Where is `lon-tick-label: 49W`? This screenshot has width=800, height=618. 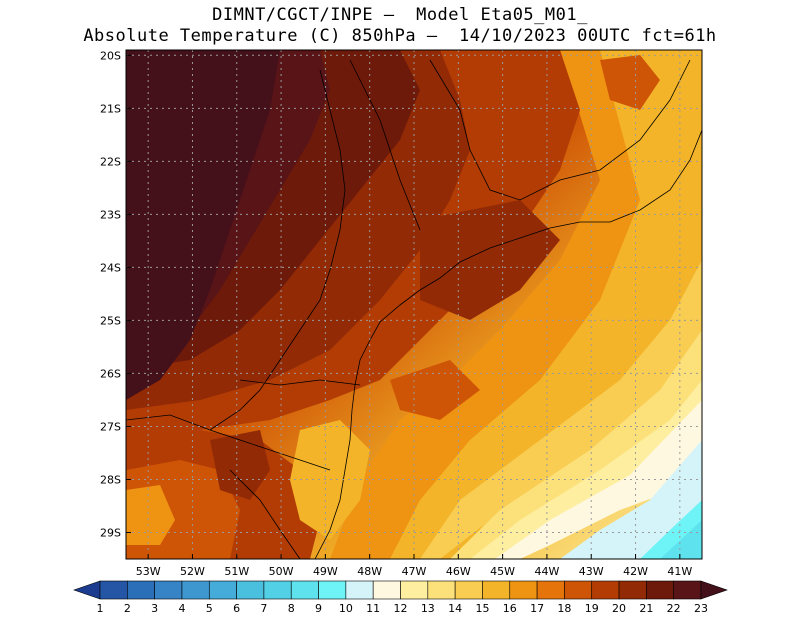 lon-tick-label: 49W is located at coordinates (325, 571).